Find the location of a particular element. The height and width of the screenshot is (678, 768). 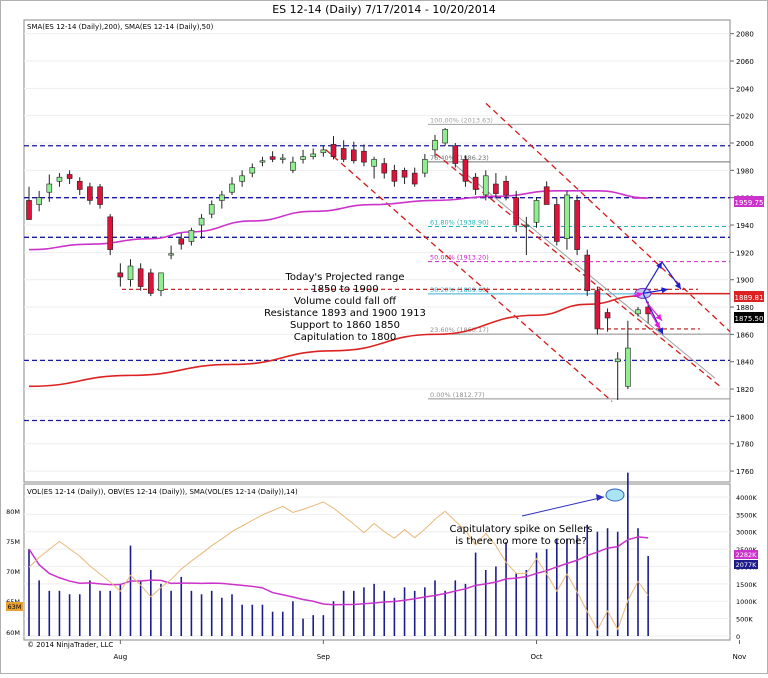

price-tick-label: 1840 is located at coordinates (745, 363).